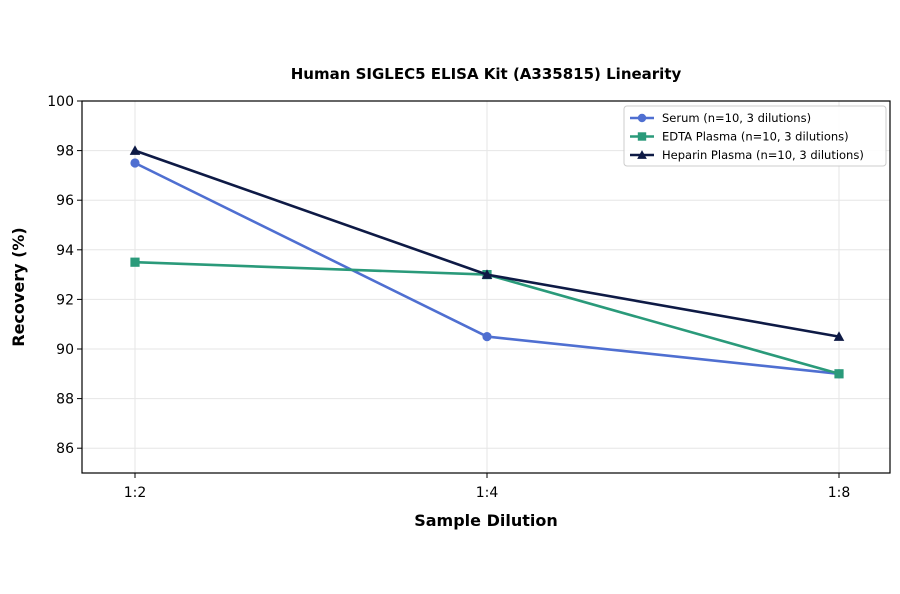 The width and height of the screenshot is (900, 594). Describe the element at coordinates (65, 201) in the screenshot. I see `y-tick-label: 96` at that location.